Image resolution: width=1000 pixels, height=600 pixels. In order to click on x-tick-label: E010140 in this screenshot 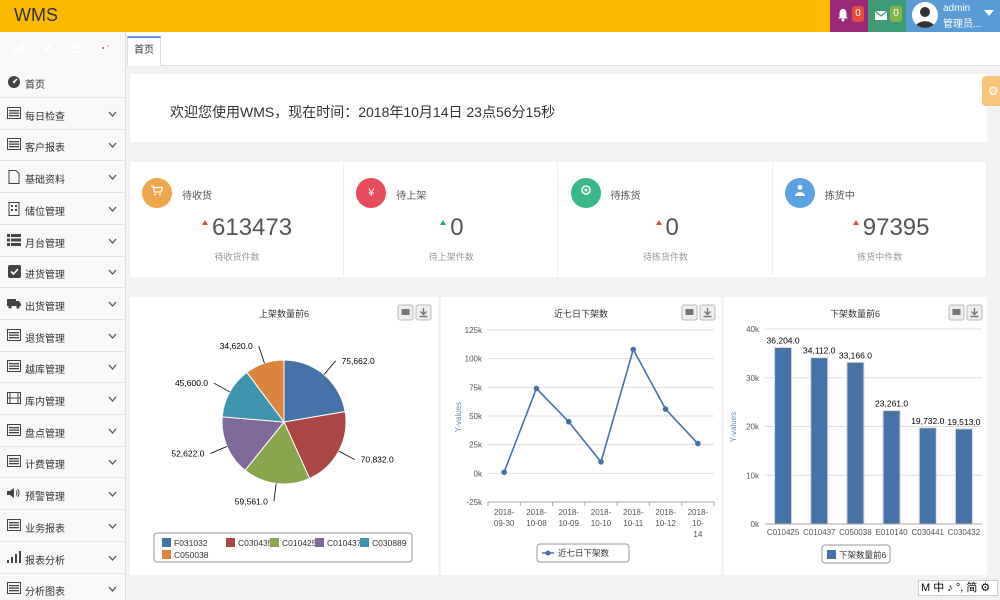, I will do `click(892, 532)`.